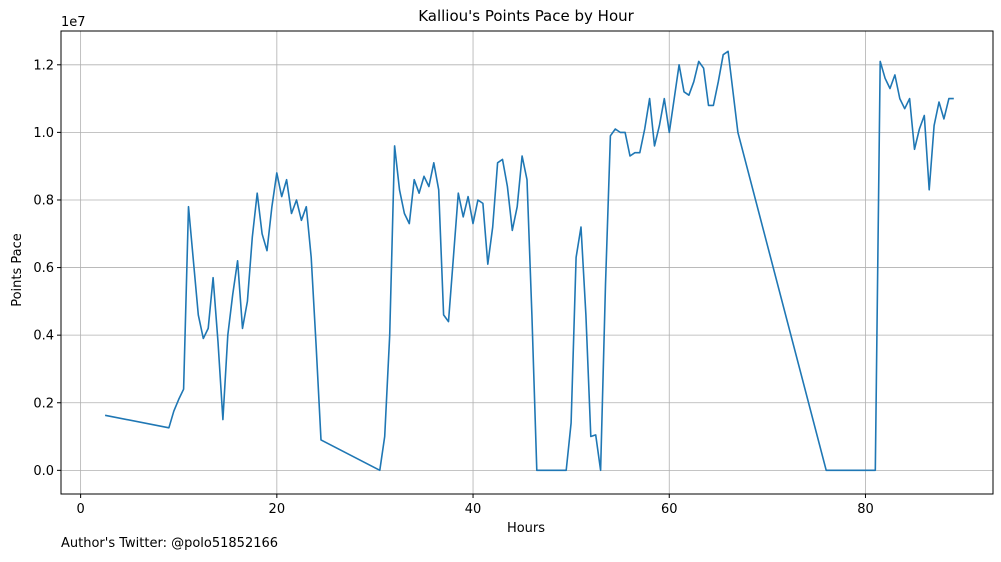  I want to click on y-tick-label: 0.8, so click(43, 200).